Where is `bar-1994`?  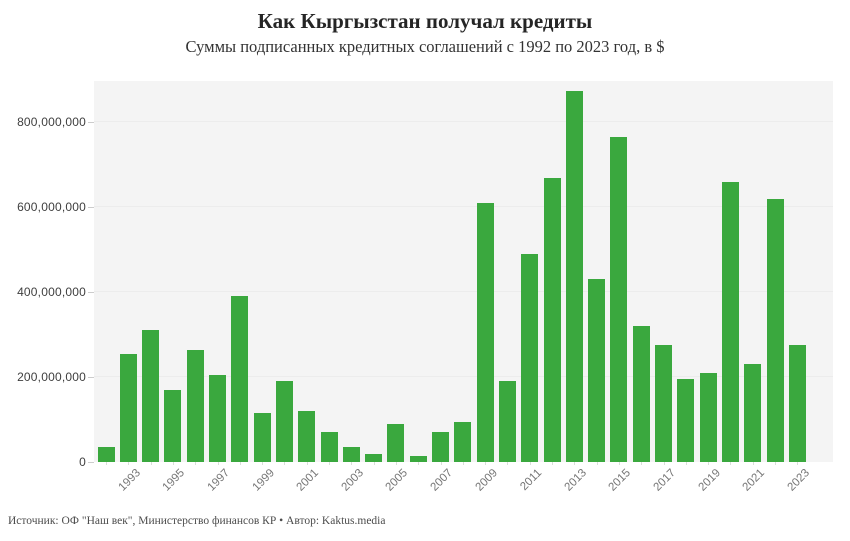 bar-1994 is located at coordinates (151, 396).